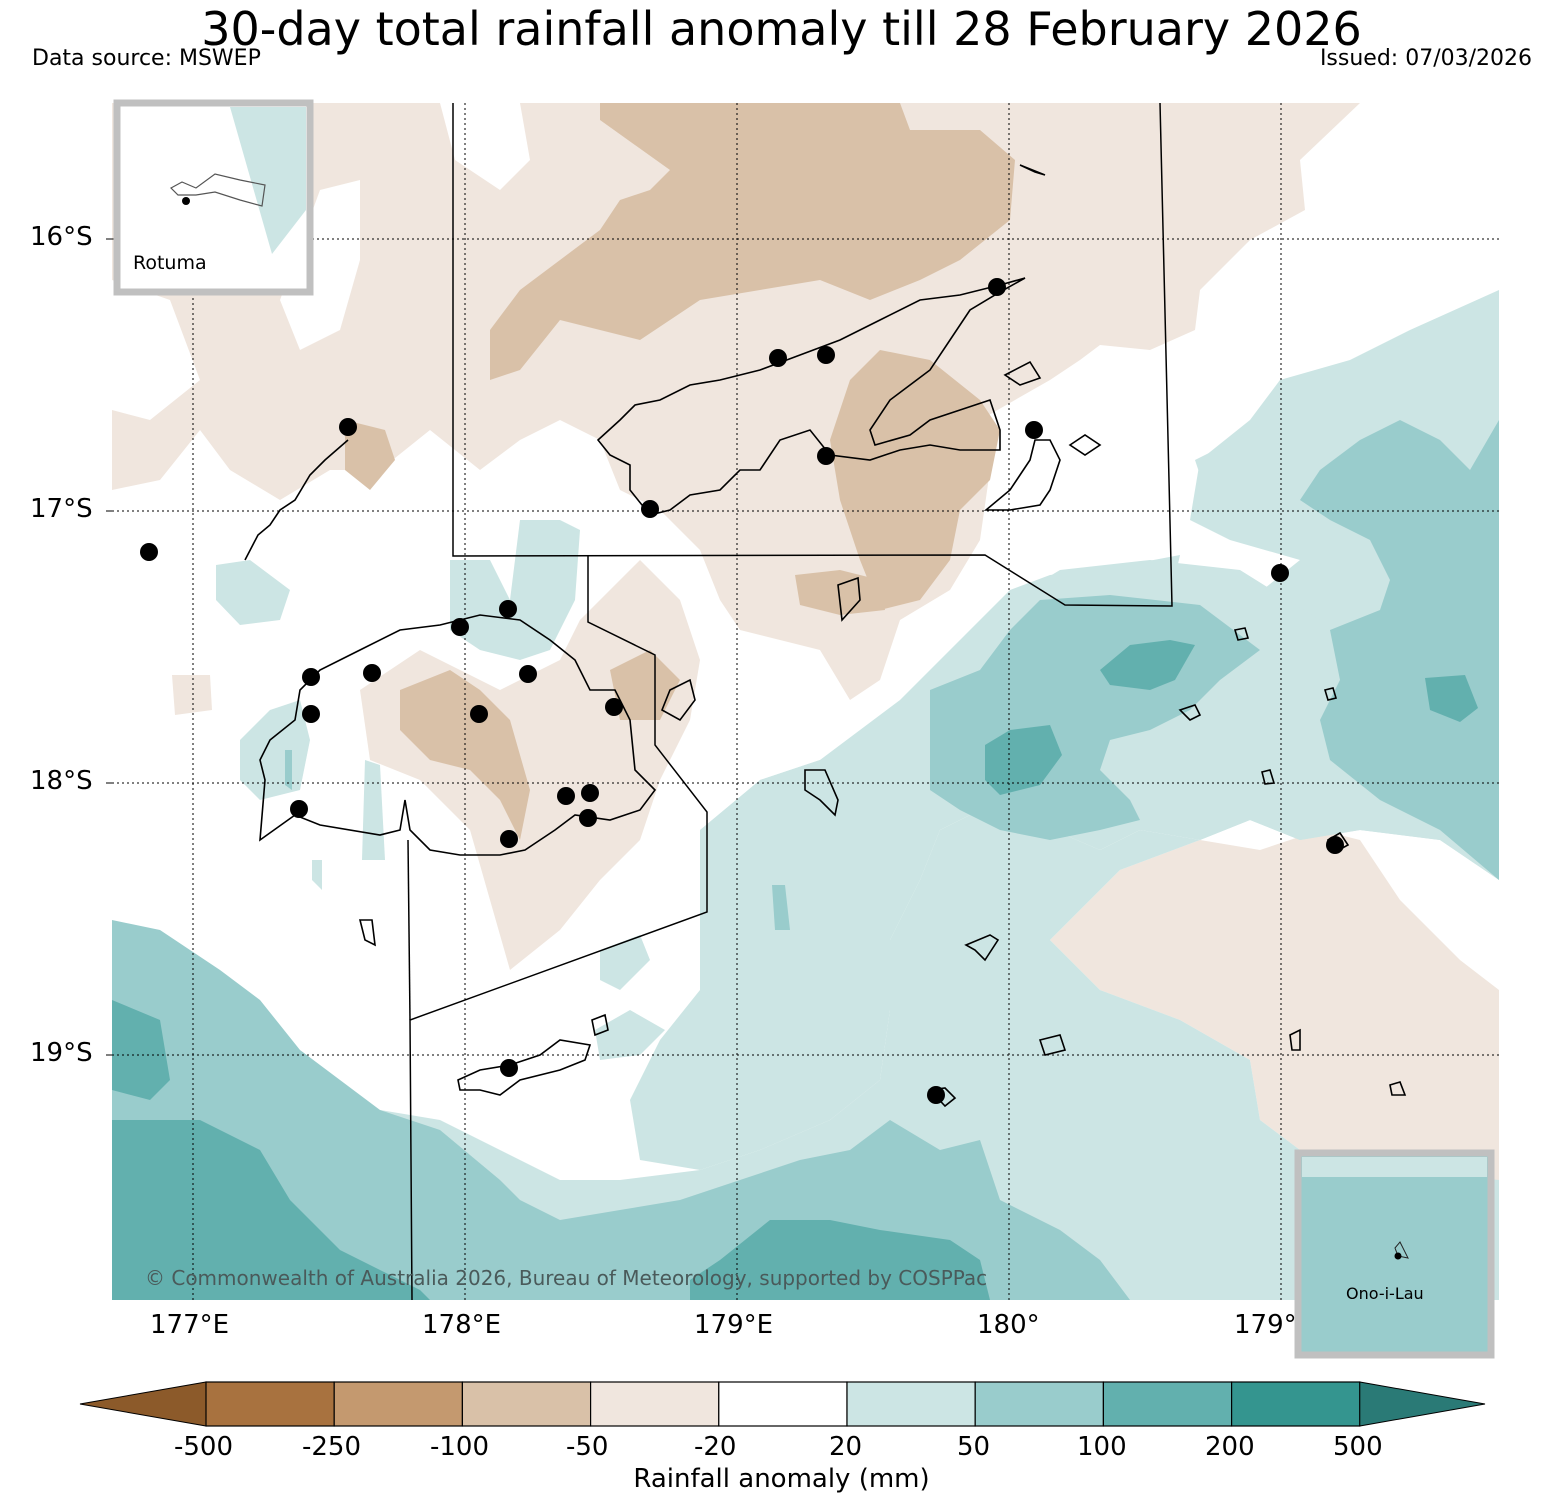 The width and height of the screenshot is (1563, 1494). I want to click on colorbar-title: Rainfall anomaly (mm), so click(781, 1479).